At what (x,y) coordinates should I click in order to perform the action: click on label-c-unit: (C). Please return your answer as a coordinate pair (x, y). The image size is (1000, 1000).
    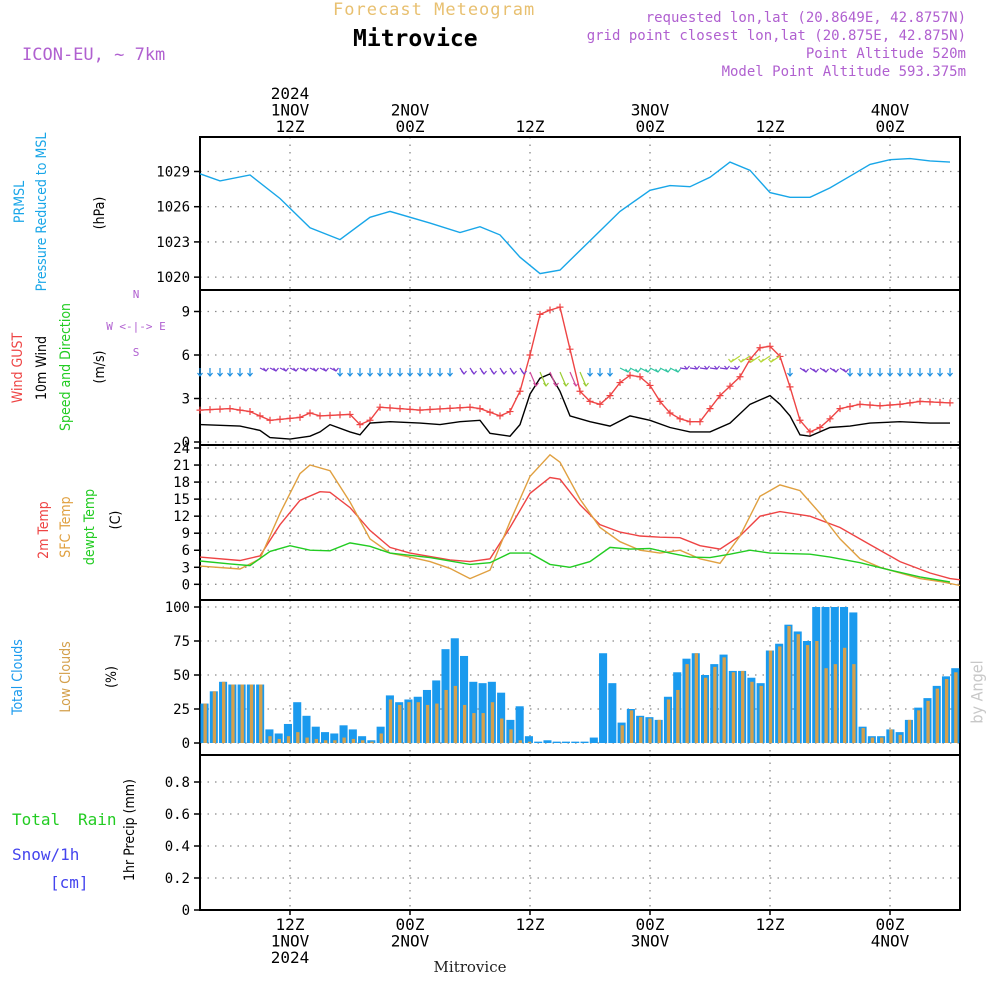
    Looking at the image, I should click on (116, 520).